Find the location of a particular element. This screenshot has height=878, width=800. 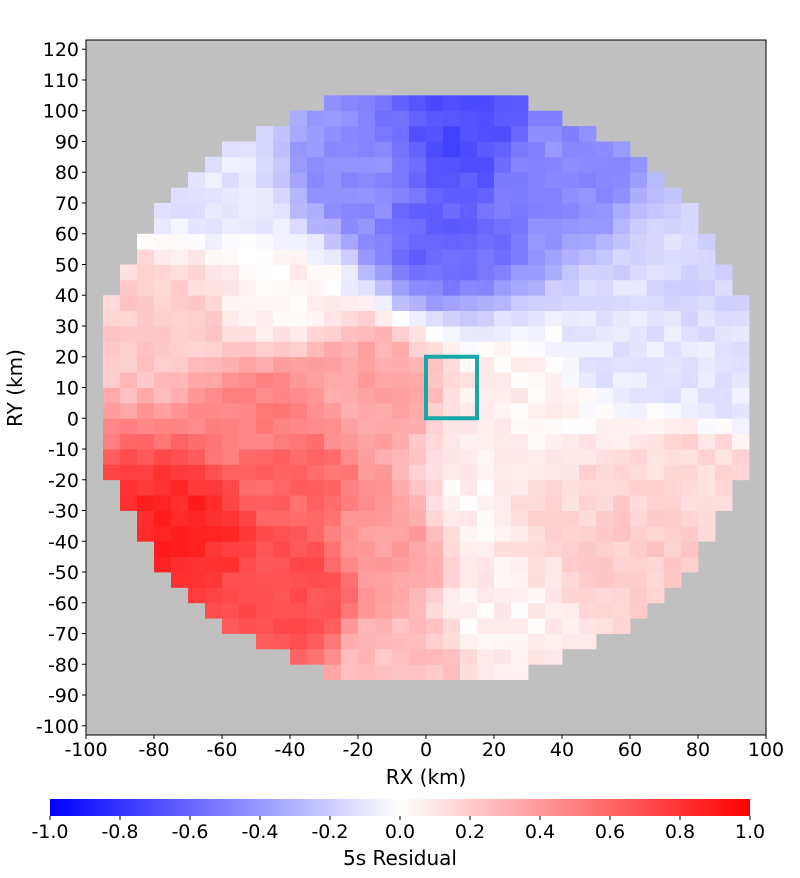

y-tick-label: -20 is located at coordinates (63, 481).